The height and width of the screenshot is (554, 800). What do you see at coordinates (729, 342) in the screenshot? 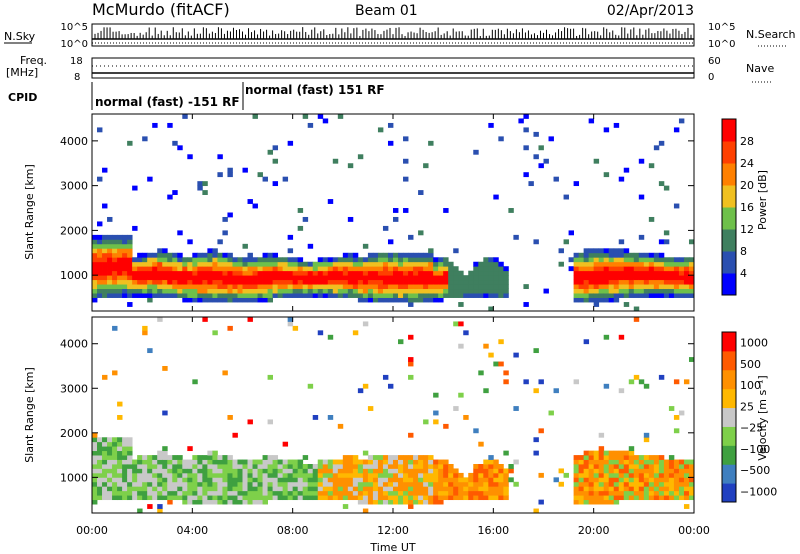
I see `colorbar-segment` at bounding box center [729, 342].